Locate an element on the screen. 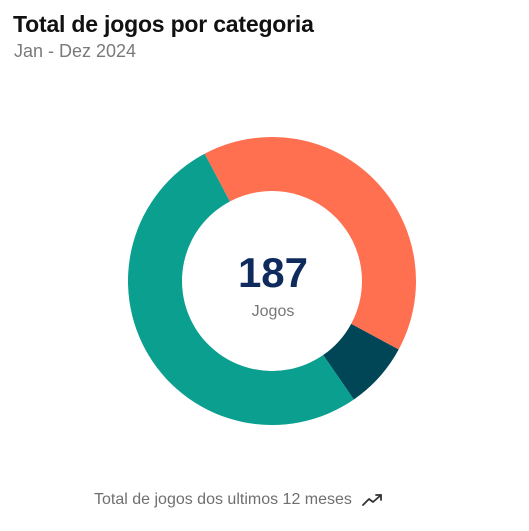 Image resolution: width=529 pixels, height=531 pixels. footer-caption: Total de jogos dos ultimos 12 meses is located at coordinates (239, 500).